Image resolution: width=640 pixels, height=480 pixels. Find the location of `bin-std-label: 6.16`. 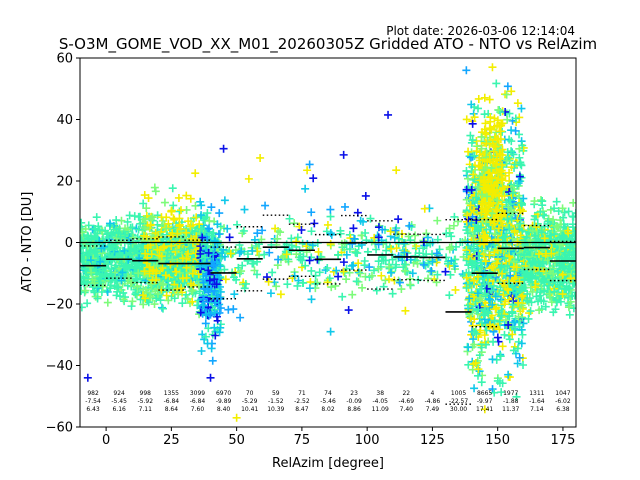

bin-std-label: 6.16 is located at coordinates (119, 409).